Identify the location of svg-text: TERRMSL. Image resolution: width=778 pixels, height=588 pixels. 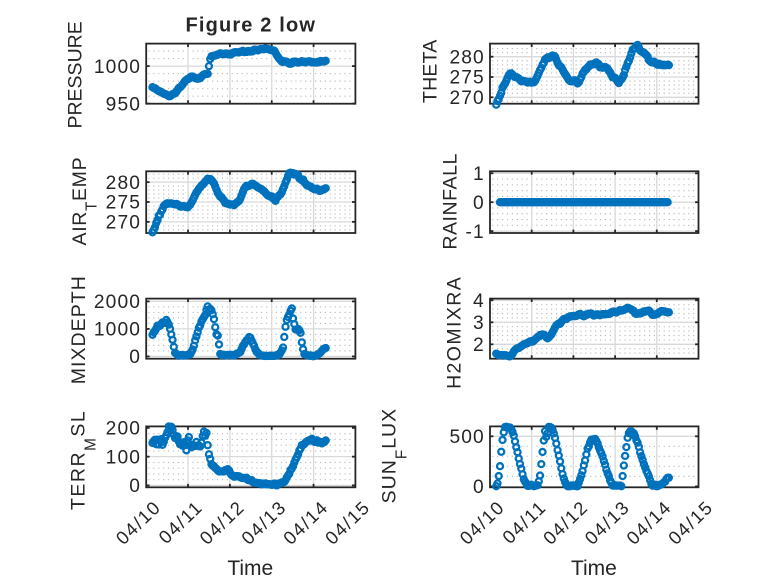
(84, 460).